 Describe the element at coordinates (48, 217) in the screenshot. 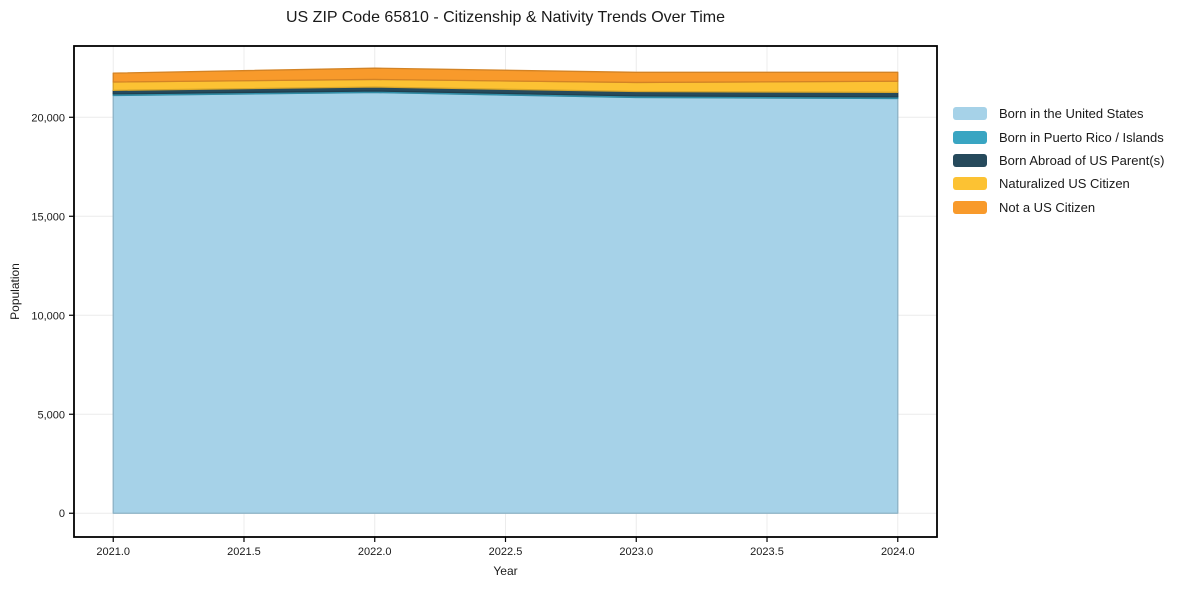

I see `y-tick-label: 15,000` at that location.